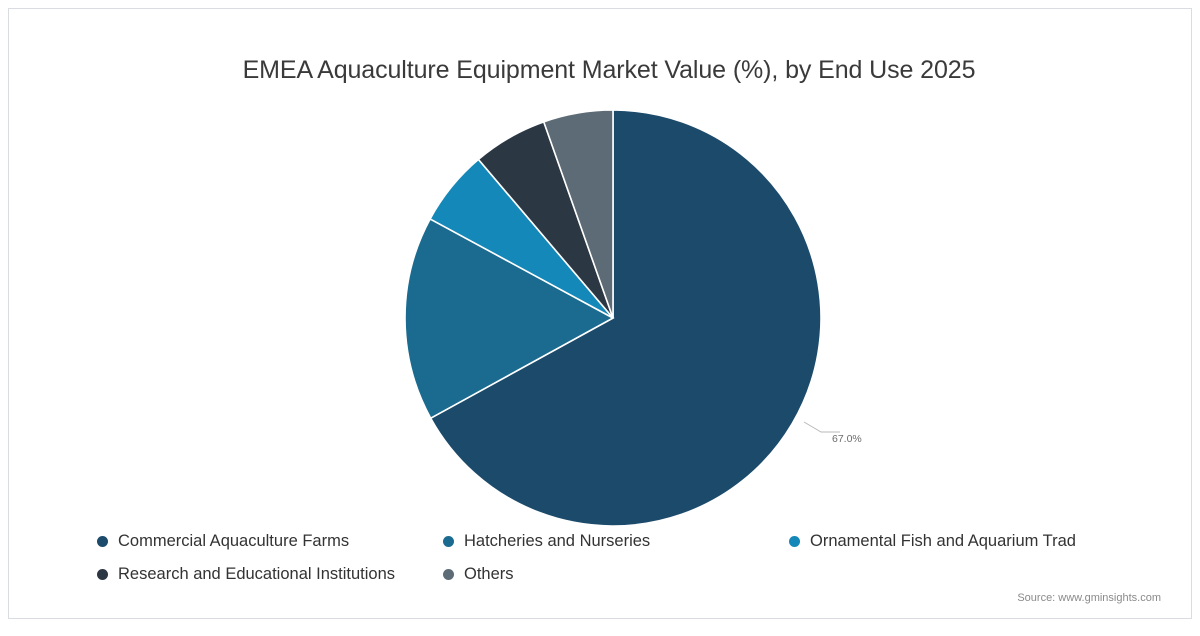 Image resolution: width=1200 pixels, height=636 pixels. What do you see at coordinates (847, 439) in the screenshot?
I see `slice-data-label-commercial: 67.0%` at bounding box center [847, 439].